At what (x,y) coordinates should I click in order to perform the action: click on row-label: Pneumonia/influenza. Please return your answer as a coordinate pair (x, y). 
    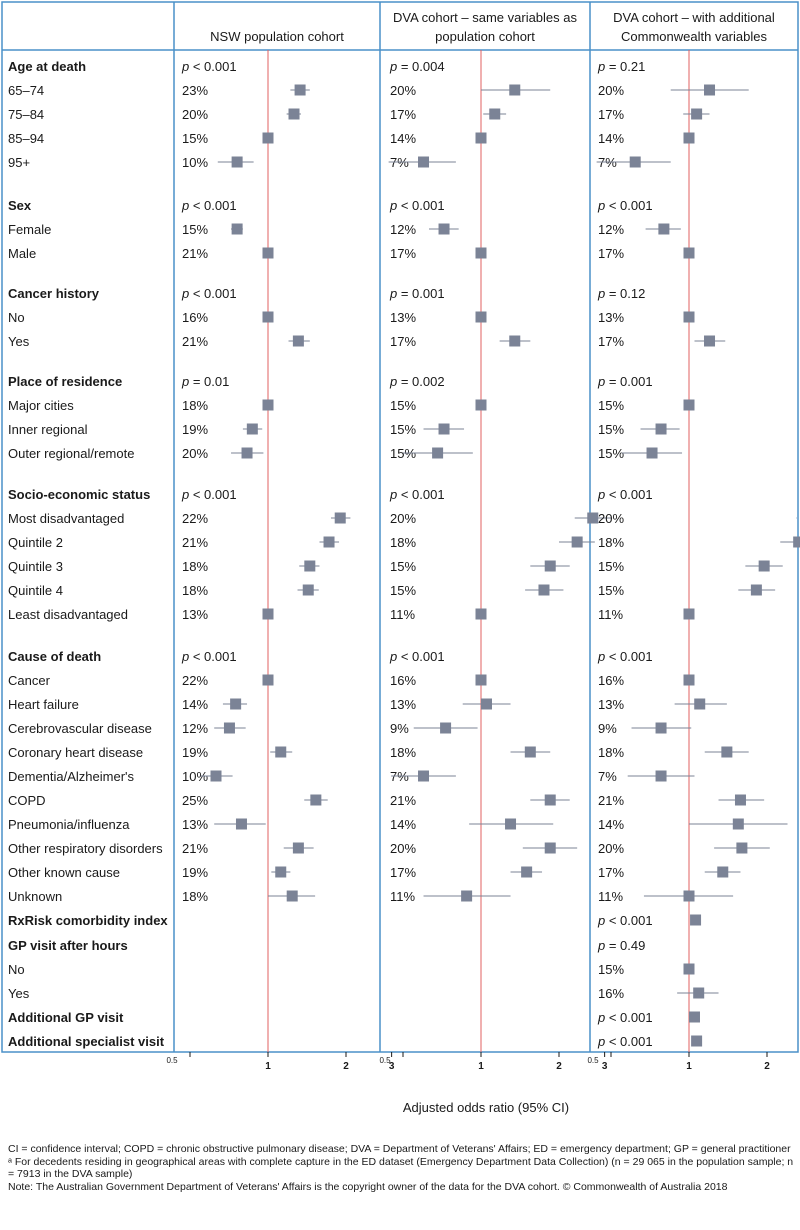
    Looking at the image, I should click on (69, 824).